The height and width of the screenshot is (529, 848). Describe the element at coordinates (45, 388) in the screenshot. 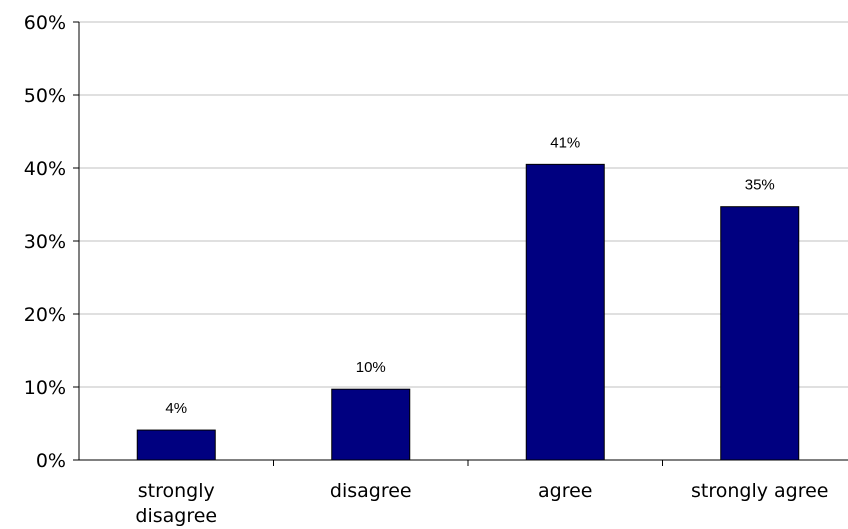

I see `y-tick-label: 10%` at that location.